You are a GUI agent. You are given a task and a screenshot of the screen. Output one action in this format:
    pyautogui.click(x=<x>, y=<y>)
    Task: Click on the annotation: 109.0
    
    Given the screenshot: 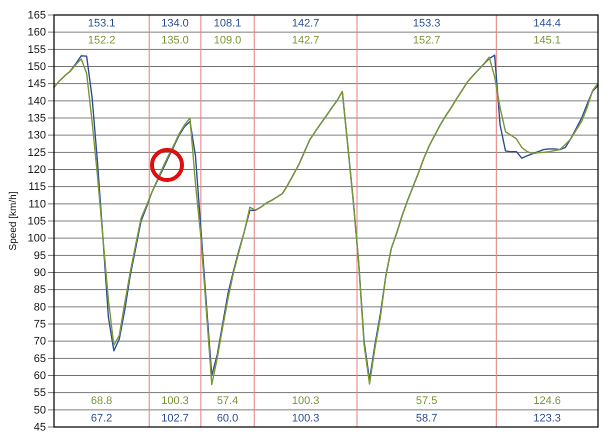 What is the action you would take?
    pyautogui.click(x=228, y=40)
    